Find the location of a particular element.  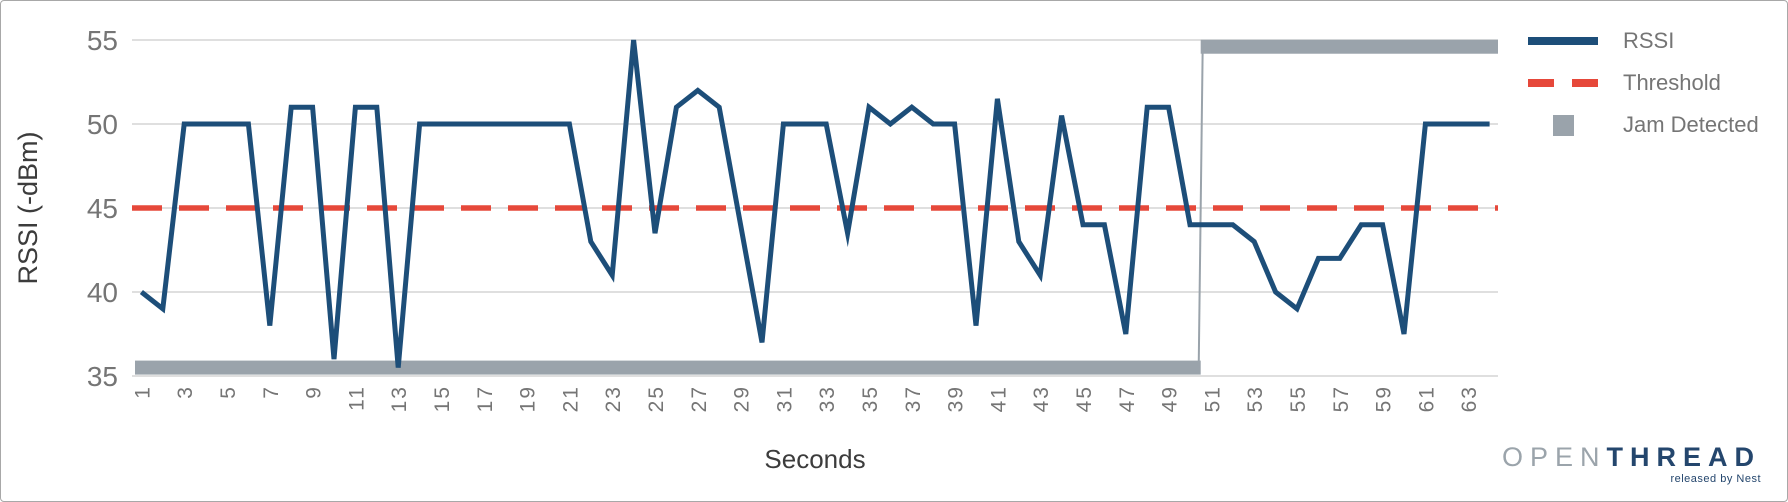

svg-text: 33 is located at coordinates (827, 398).